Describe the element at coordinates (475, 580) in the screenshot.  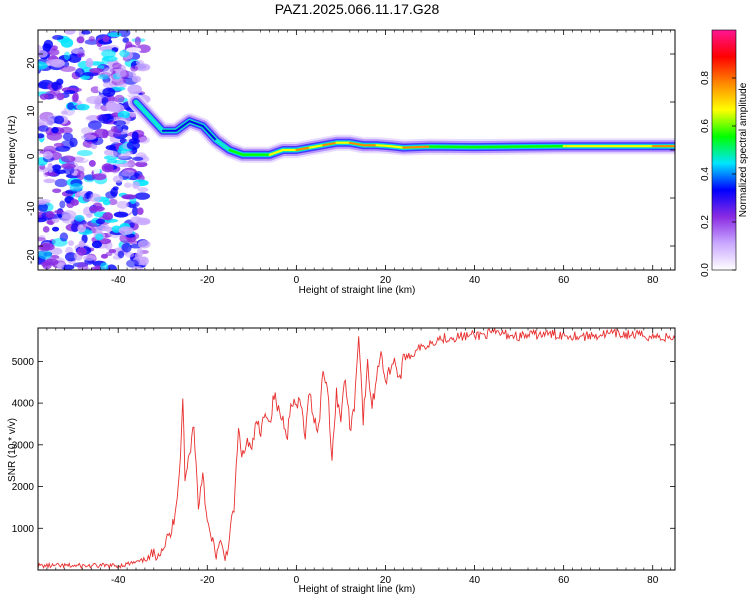
I see `snr-x-tick-label: 40` at that location.